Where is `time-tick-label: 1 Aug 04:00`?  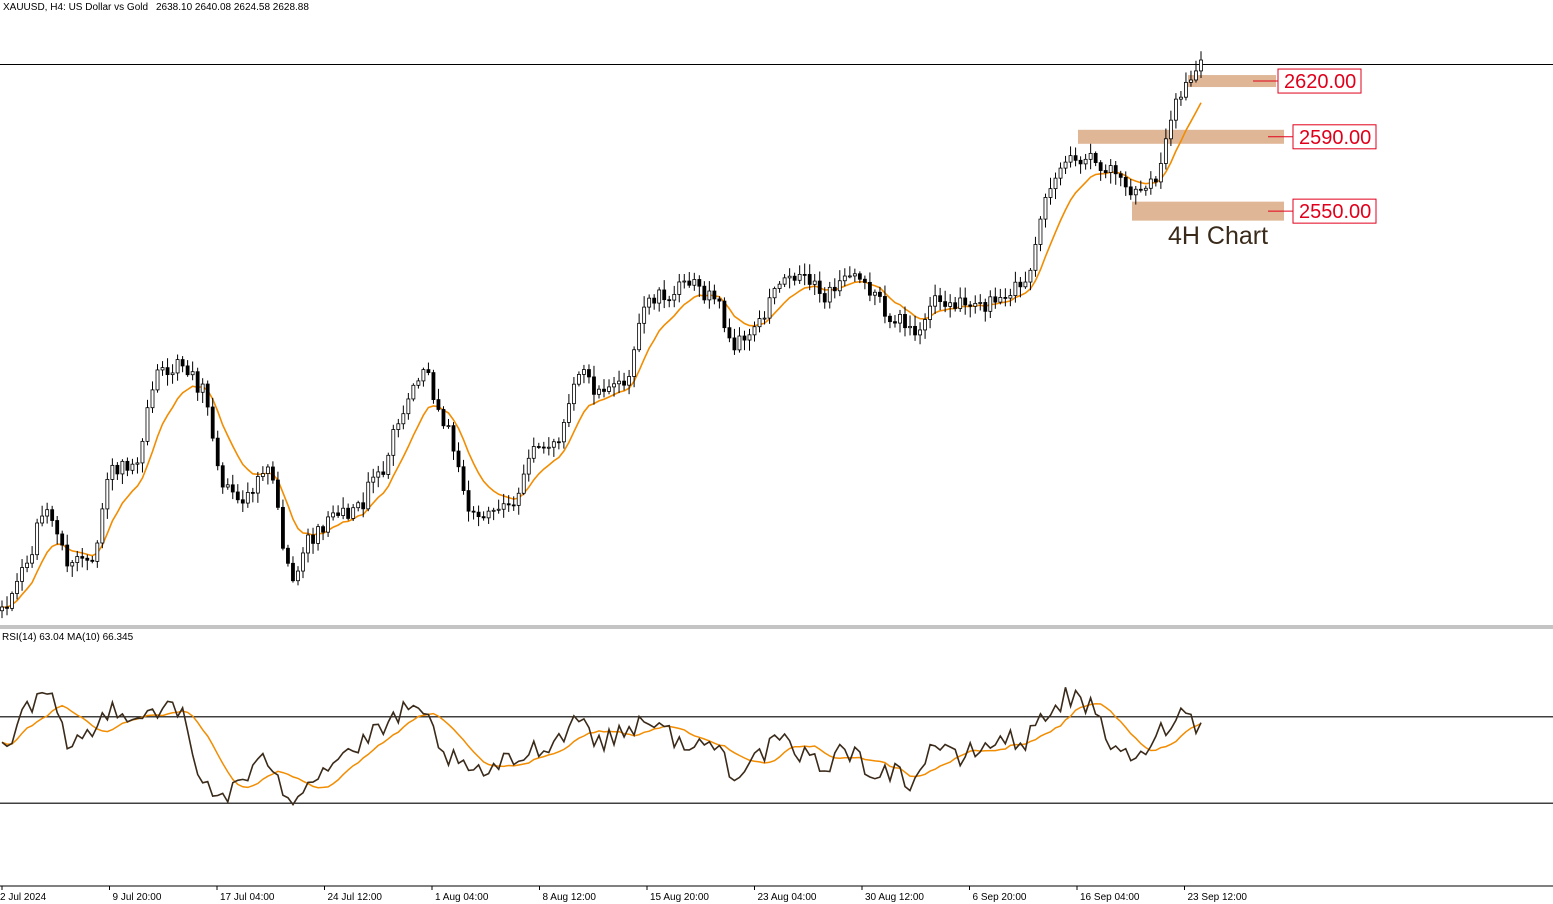 time-tick-label: 1 Aug 04:00 is located at coordinates (462, 897).